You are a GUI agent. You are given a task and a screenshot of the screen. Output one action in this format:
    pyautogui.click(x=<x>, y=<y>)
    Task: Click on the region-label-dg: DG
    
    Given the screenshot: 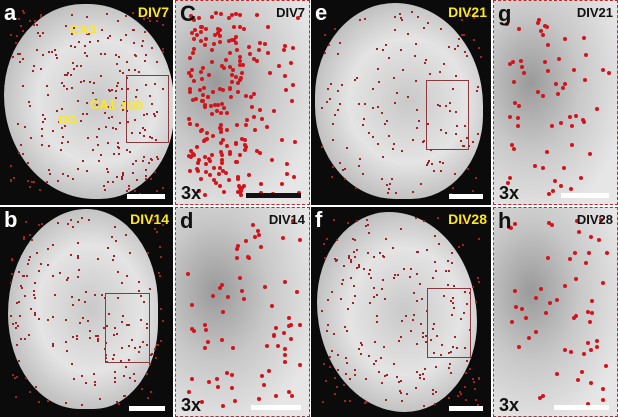 What is the action you would take?
    pyautogui.click(x=68, y=119)
    